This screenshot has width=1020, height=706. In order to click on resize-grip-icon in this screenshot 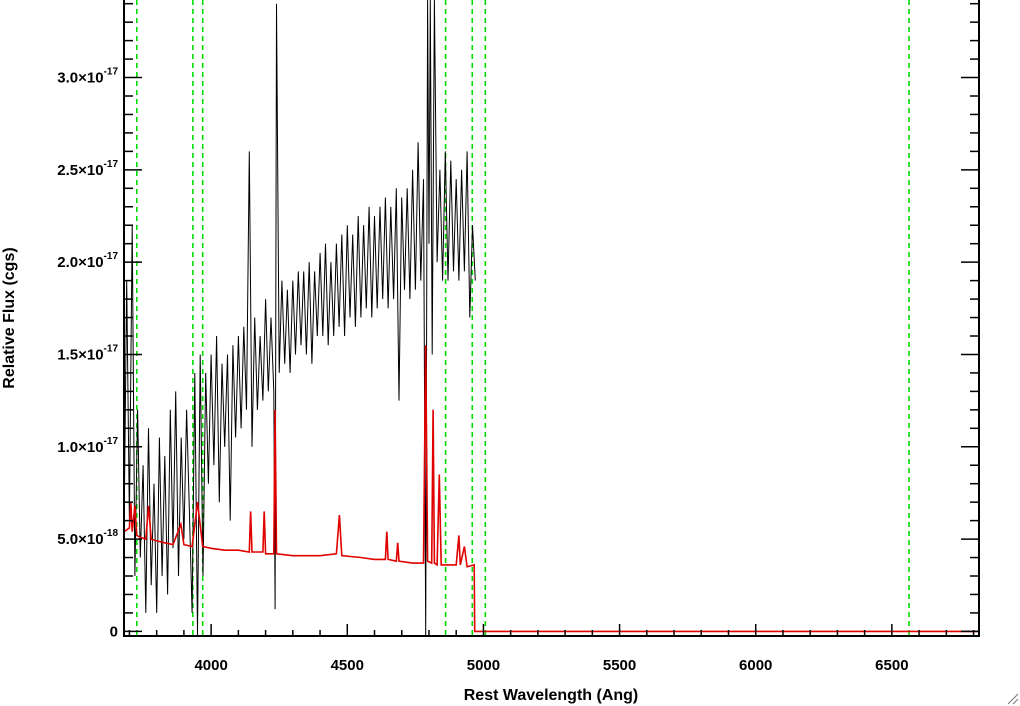, I will do `click(1013, 699)`.